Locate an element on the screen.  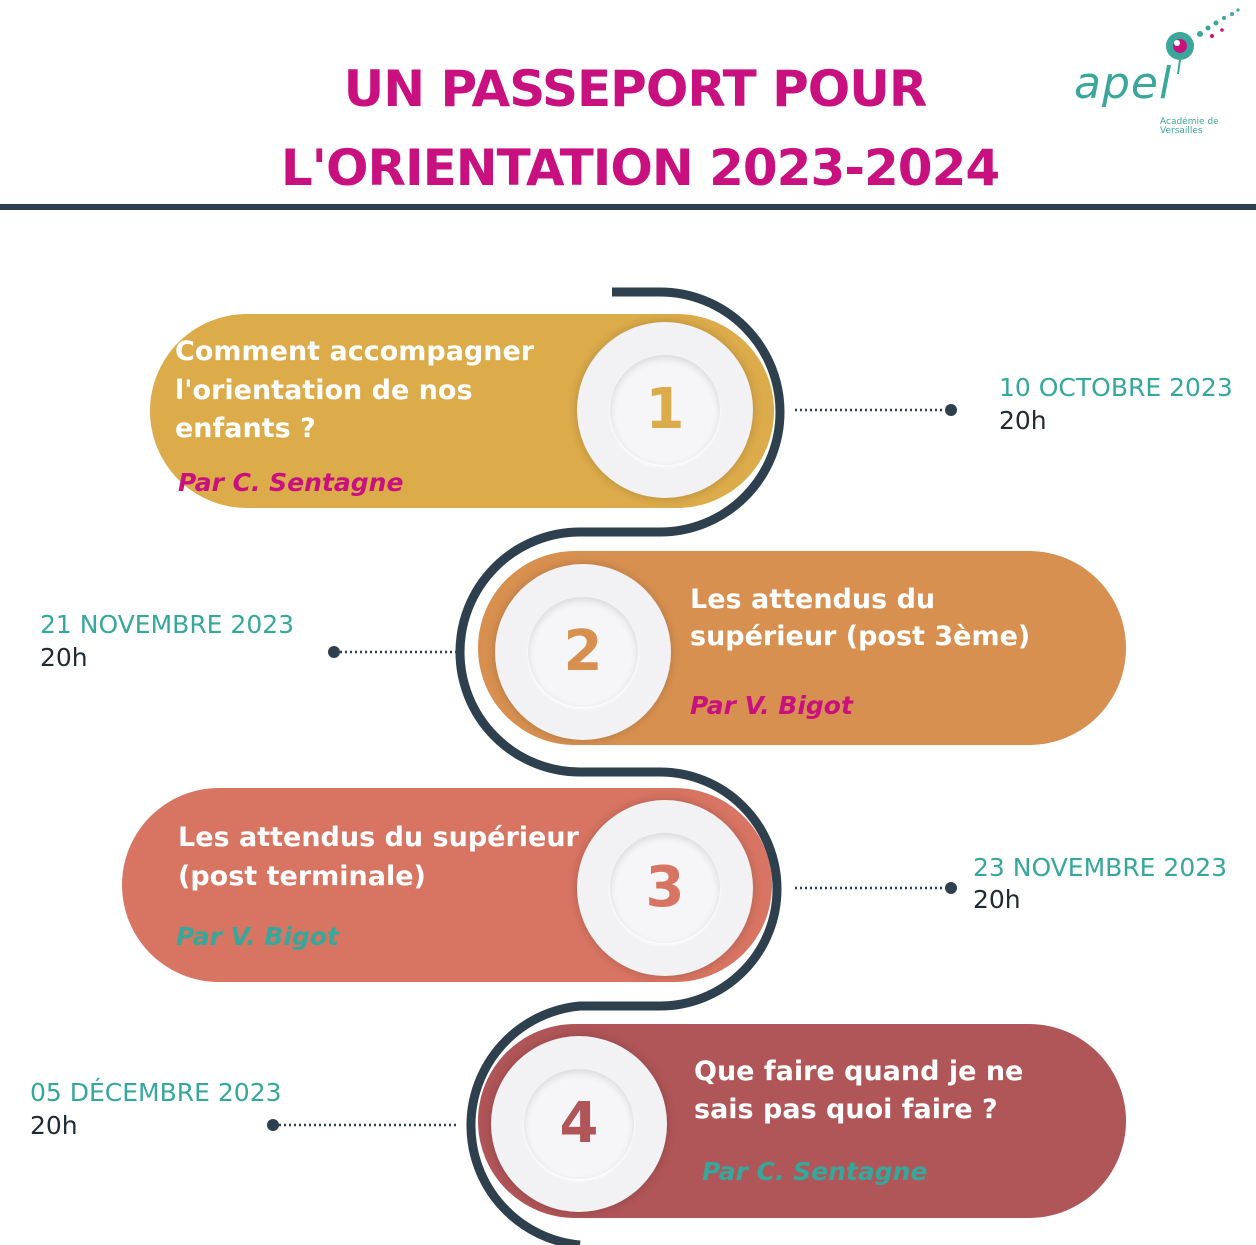
step-1-title-line-1: Comment accompagner is located at coordinates (355, 351).